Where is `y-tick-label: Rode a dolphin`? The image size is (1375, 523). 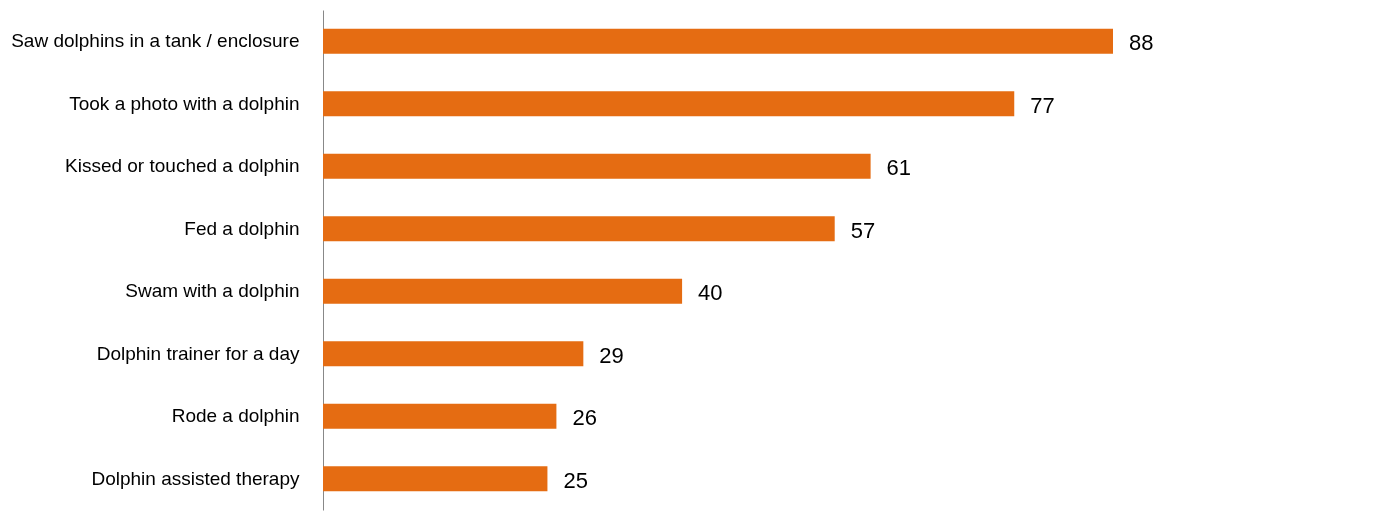 y-tick-label: Rode a dolphin is located at coordinates (235, 416).